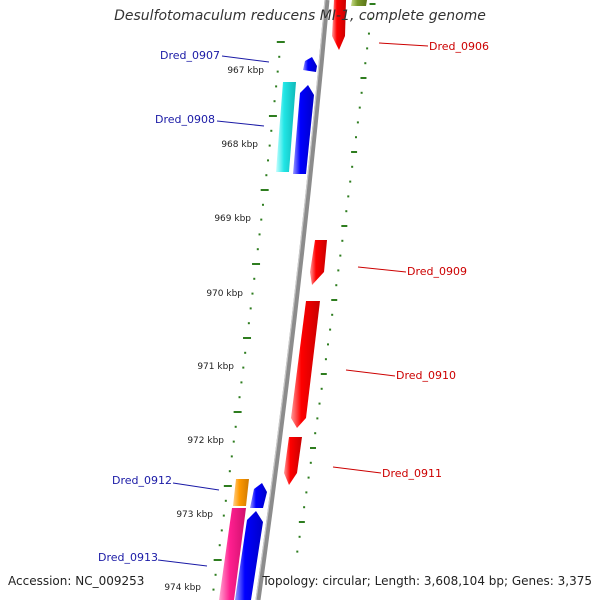  I want to click on gene-label-dred-0906: Dred_0906, so click(459, 46).